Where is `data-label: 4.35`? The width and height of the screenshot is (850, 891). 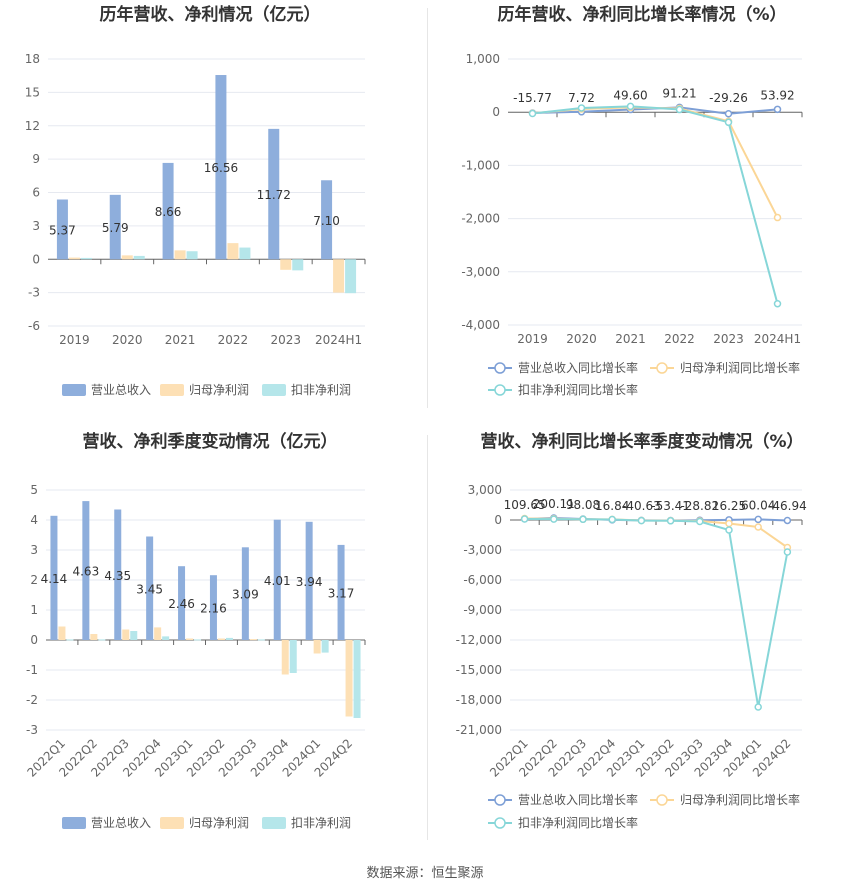
data-label: 4.35 is located at coordinates (117, 576).